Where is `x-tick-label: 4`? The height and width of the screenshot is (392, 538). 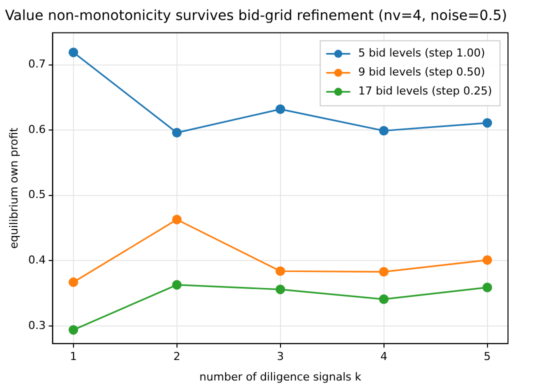 x-tick-label: 4 is located at coordinates (384, 357).